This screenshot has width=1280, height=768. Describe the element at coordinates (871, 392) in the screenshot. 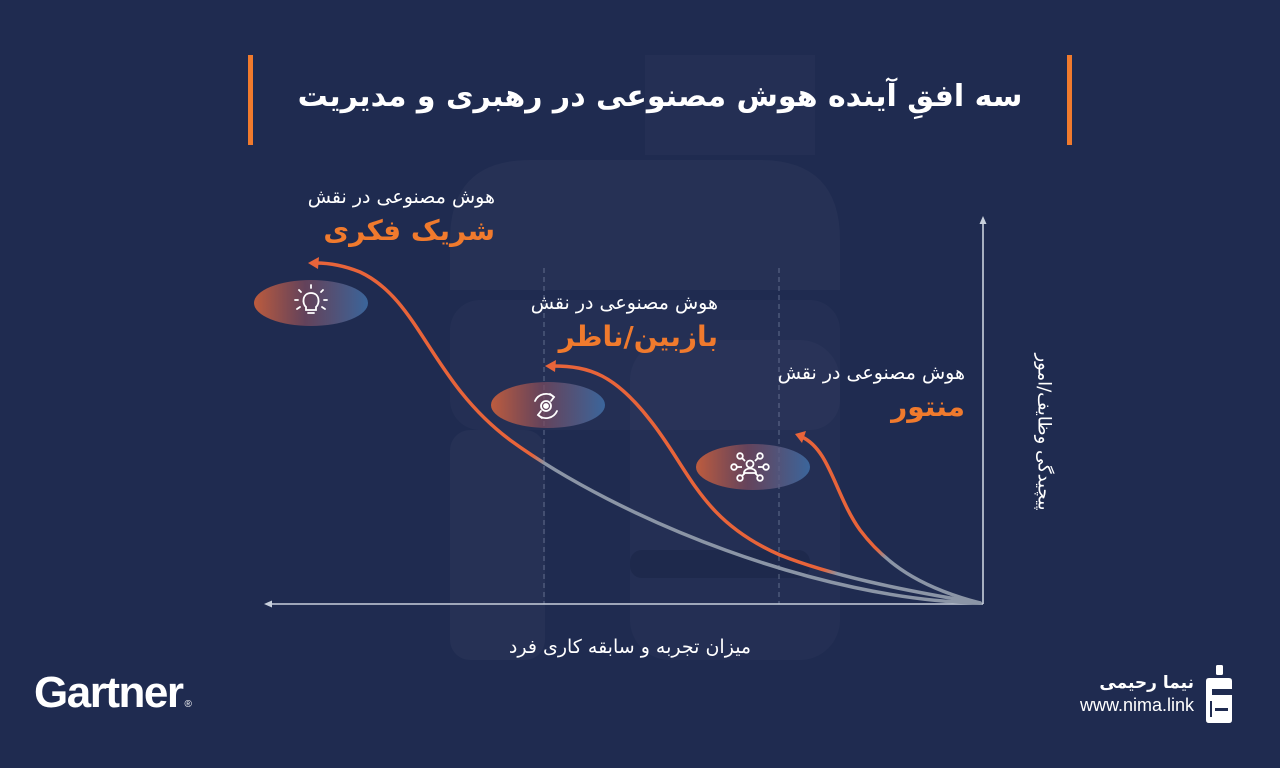

I see `role-label-mentor: هوش مصنوعی در نقش منتور` at that location.